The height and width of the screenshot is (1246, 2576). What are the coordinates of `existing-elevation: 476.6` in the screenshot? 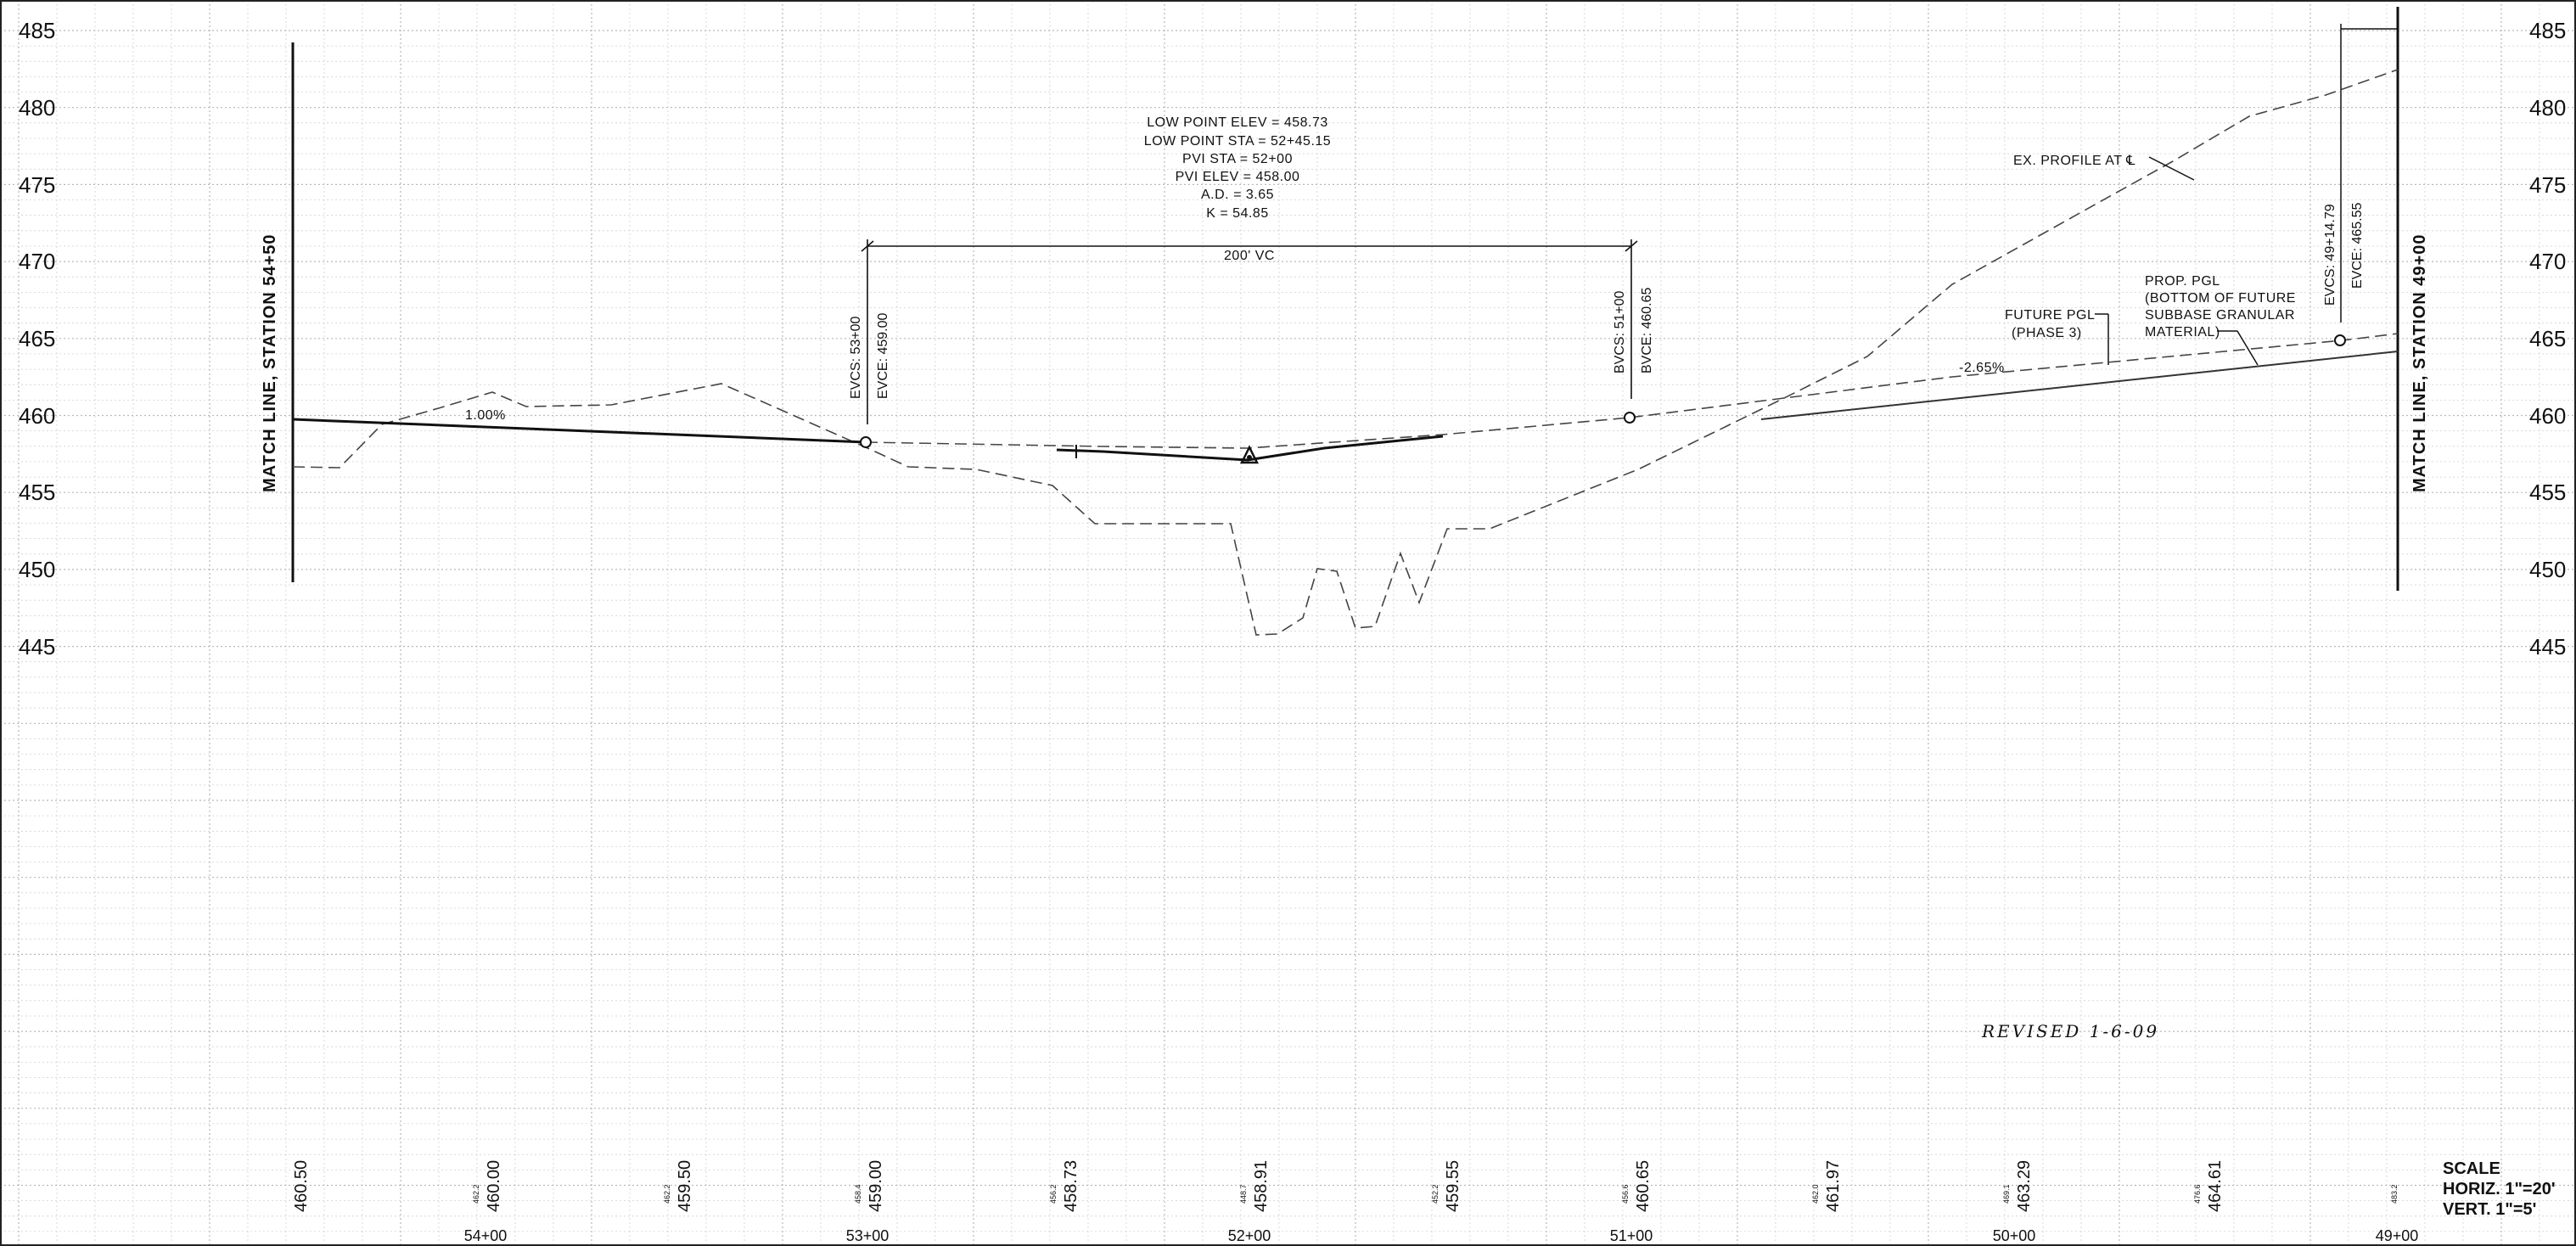 It's located at (2197, 1194).